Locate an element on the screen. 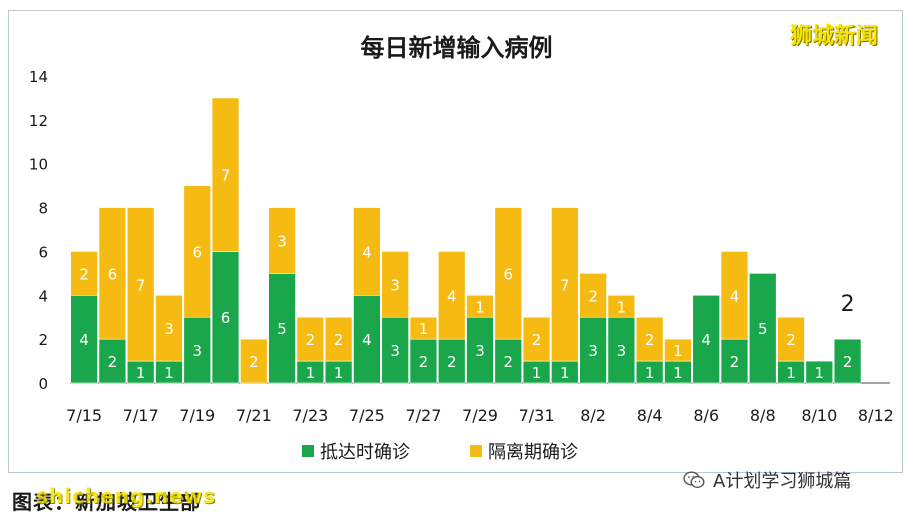 The width and height of the screenshot is (913, 519). legend-item-quarantine: 隔离期确诊 is located at coordinates (524, 451).